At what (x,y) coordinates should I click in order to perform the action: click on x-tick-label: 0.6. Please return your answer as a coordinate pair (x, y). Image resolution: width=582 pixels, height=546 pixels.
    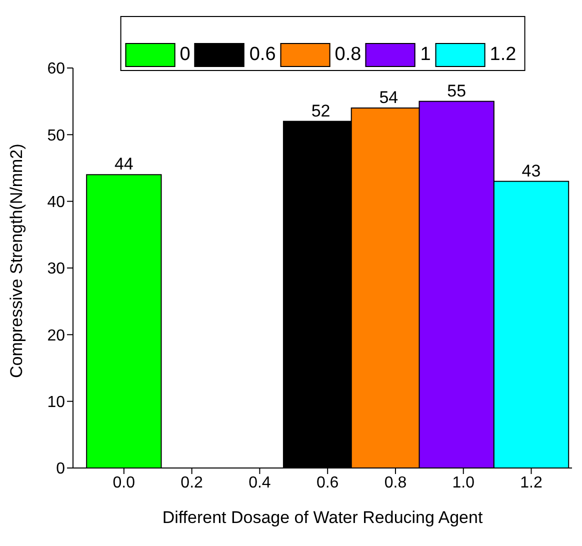
    Looking at the image, I should click on (327, 483).